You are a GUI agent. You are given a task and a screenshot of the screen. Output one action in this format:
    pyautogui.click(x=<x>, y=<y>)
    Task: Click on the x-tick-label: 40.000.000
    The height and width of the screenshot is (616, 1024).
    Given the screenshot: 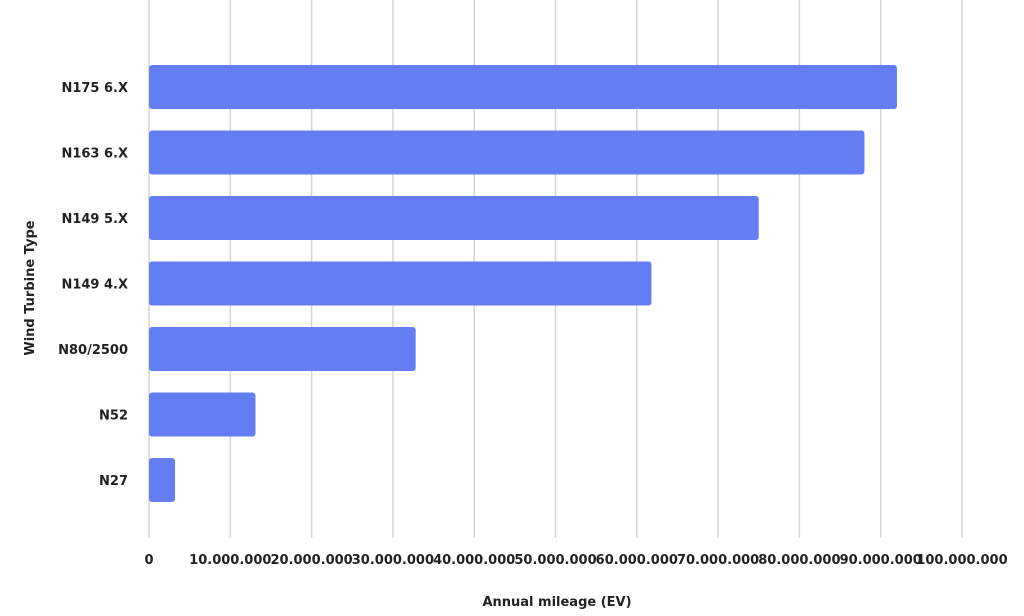 What is the action you would take?
    pyautogui.click(x=474, y=560)
    